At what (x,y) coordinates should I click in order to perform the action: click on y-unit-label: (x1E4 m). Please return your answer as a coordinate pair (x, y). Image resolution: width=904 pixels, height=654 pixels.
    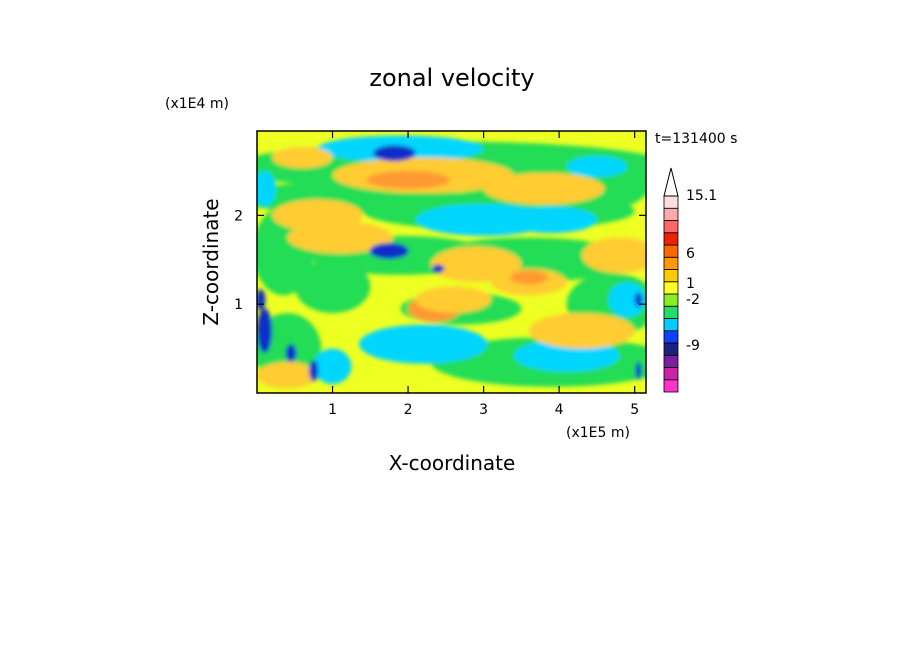
    Looking at the image, I should click on (197, 104).